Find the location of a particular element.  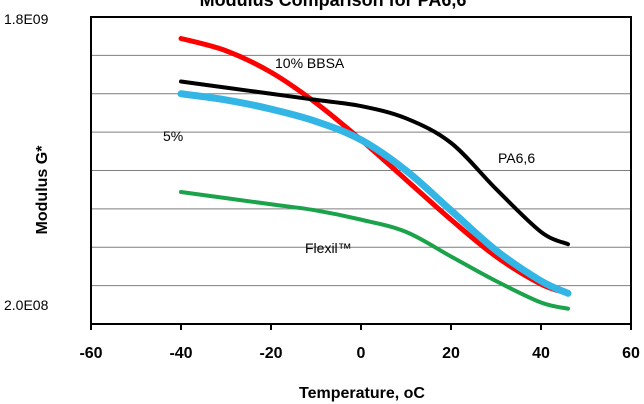

x-tick-label: 60 is located at coordinates (631, 353).